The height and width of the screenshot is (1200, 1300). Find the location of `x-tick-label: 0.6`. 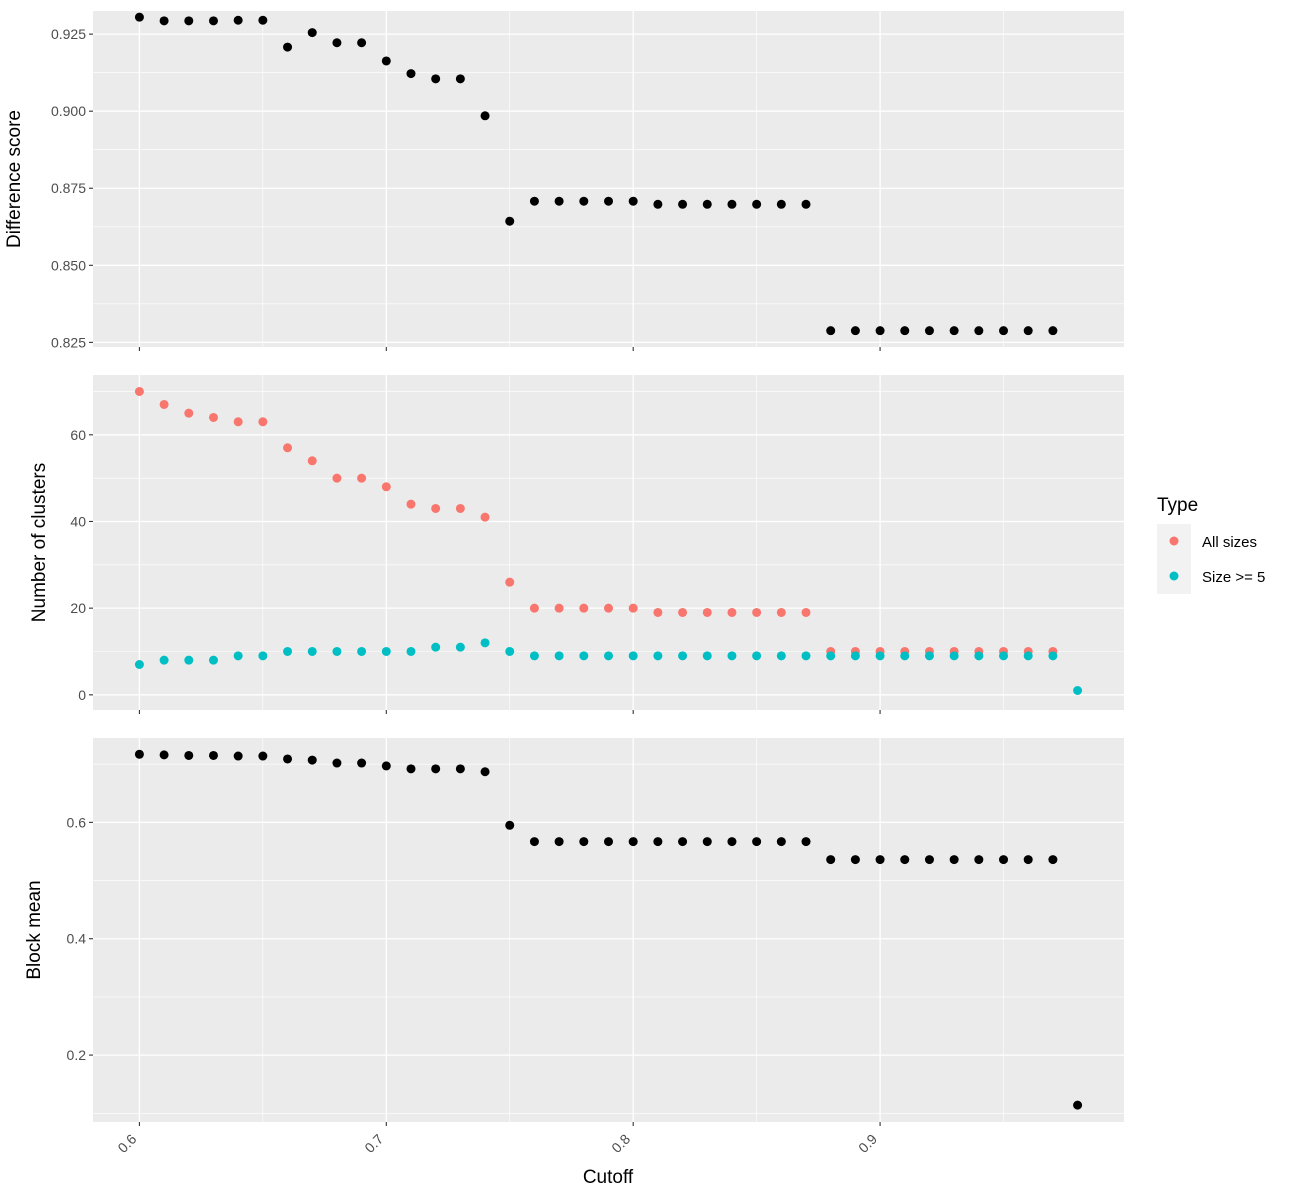

x-tick-label: 0.6 is located at coordinates (126, 1143).